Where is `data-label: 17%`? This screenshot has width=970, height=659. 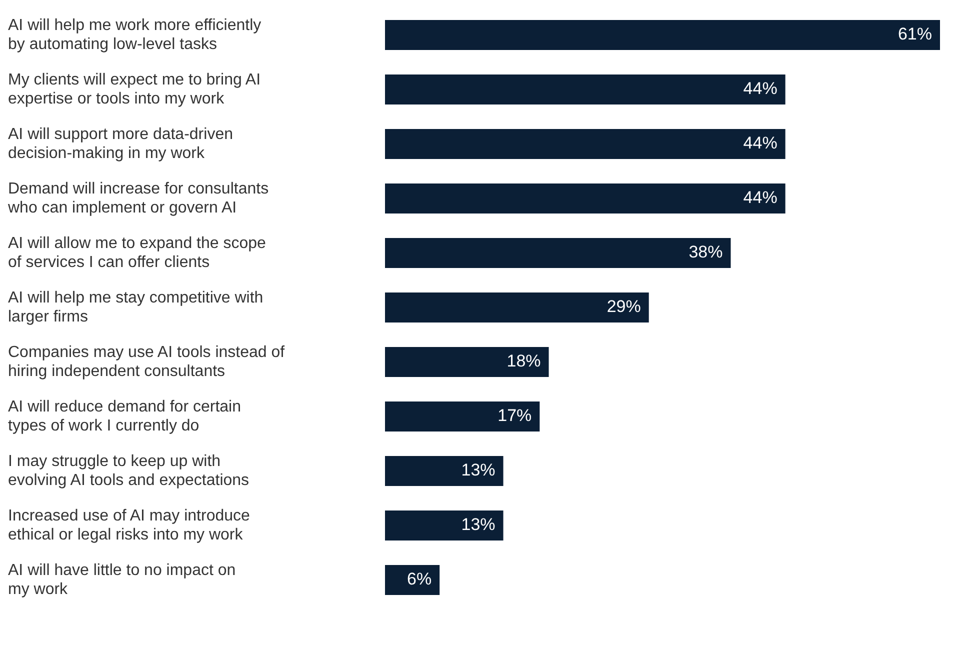
data-label: 17% is located at coordinates (515, 415).